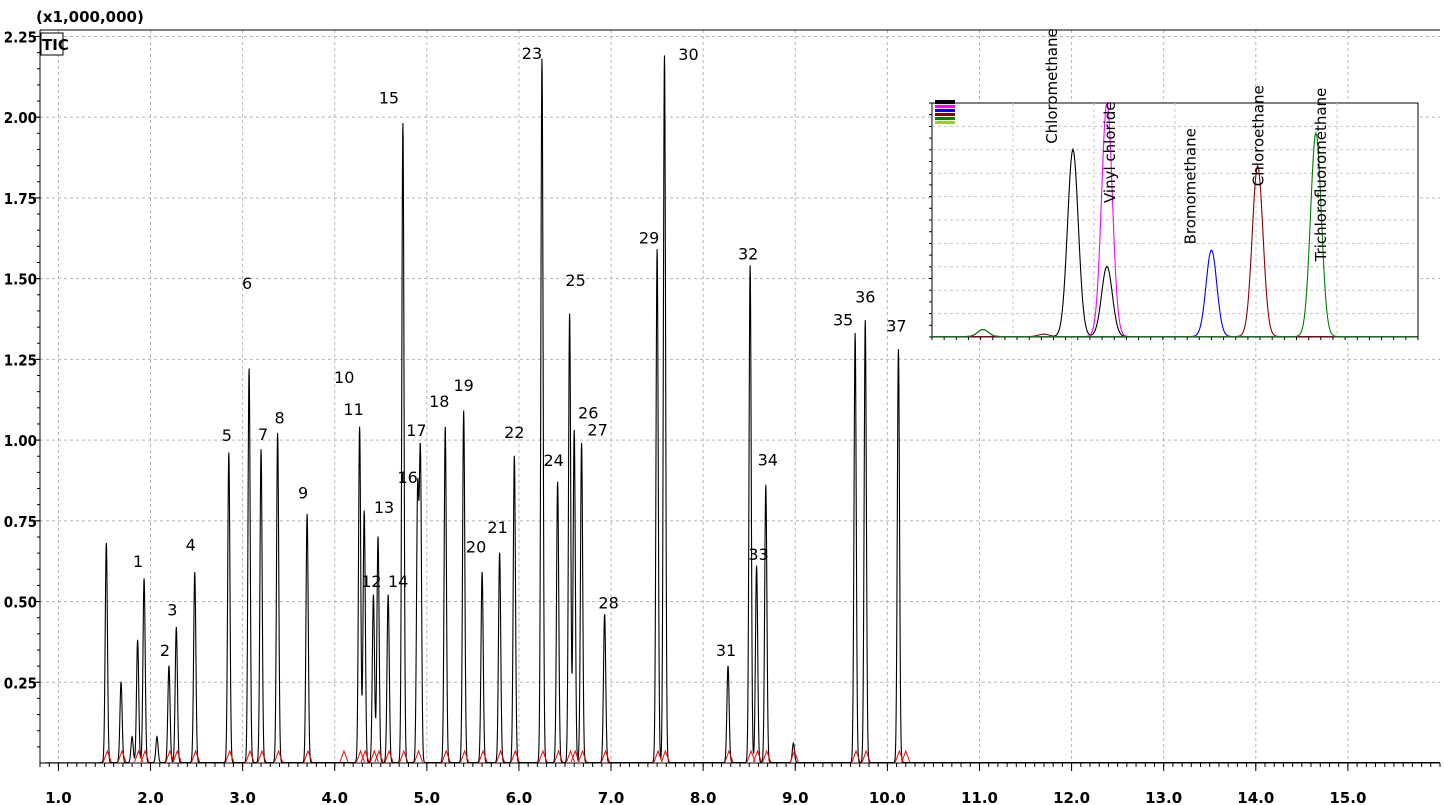  Describe the element at coordinates (588, 412) in the screenshot. I see `peak-label: 26` at that location.